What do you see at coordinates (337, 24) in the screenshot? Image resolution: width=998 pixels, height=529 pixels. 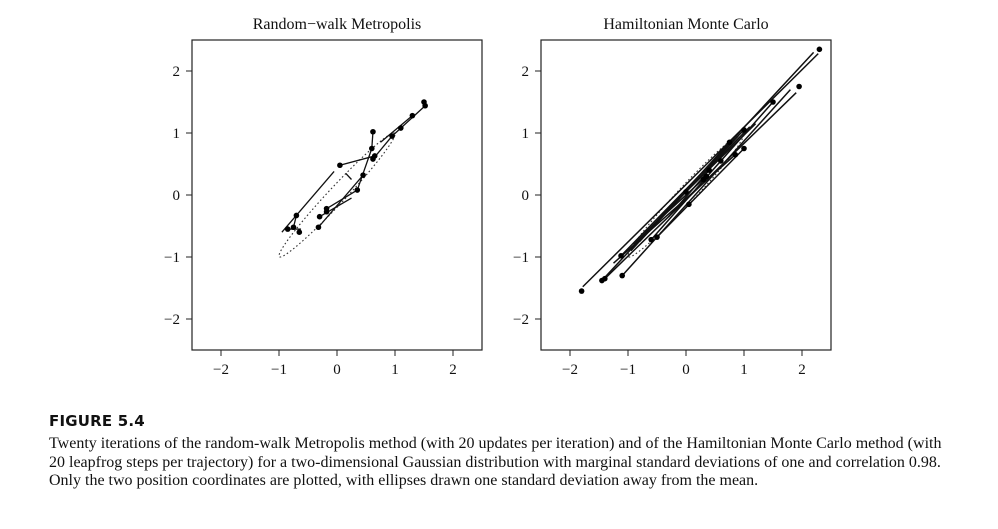 I see `chart-title: Random−walk Metropolis` at bounding box center [337, 24].